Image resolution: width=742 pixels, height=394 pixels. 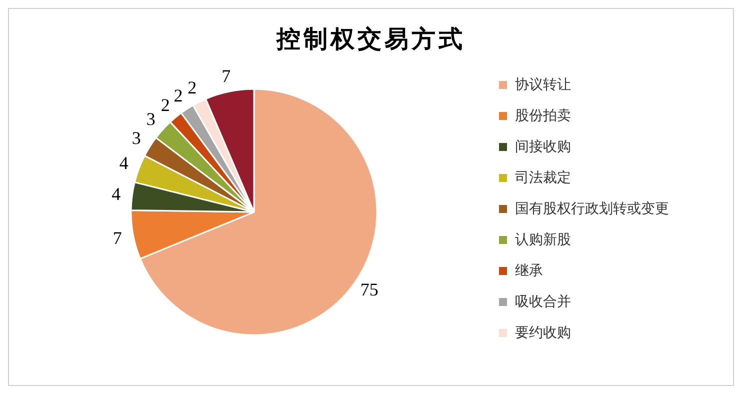 I want to click on legend-label: 认购新股, so click(x=543, y=240).